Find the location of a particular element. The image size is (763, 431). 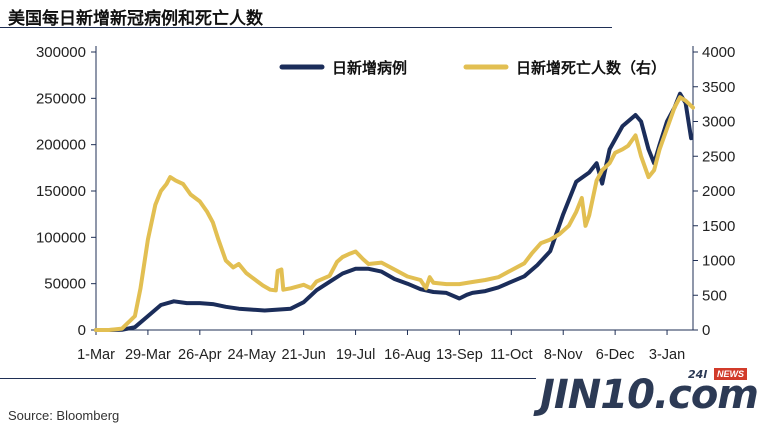

left-tick-label: 200000 is located at coordinates (61, 145).